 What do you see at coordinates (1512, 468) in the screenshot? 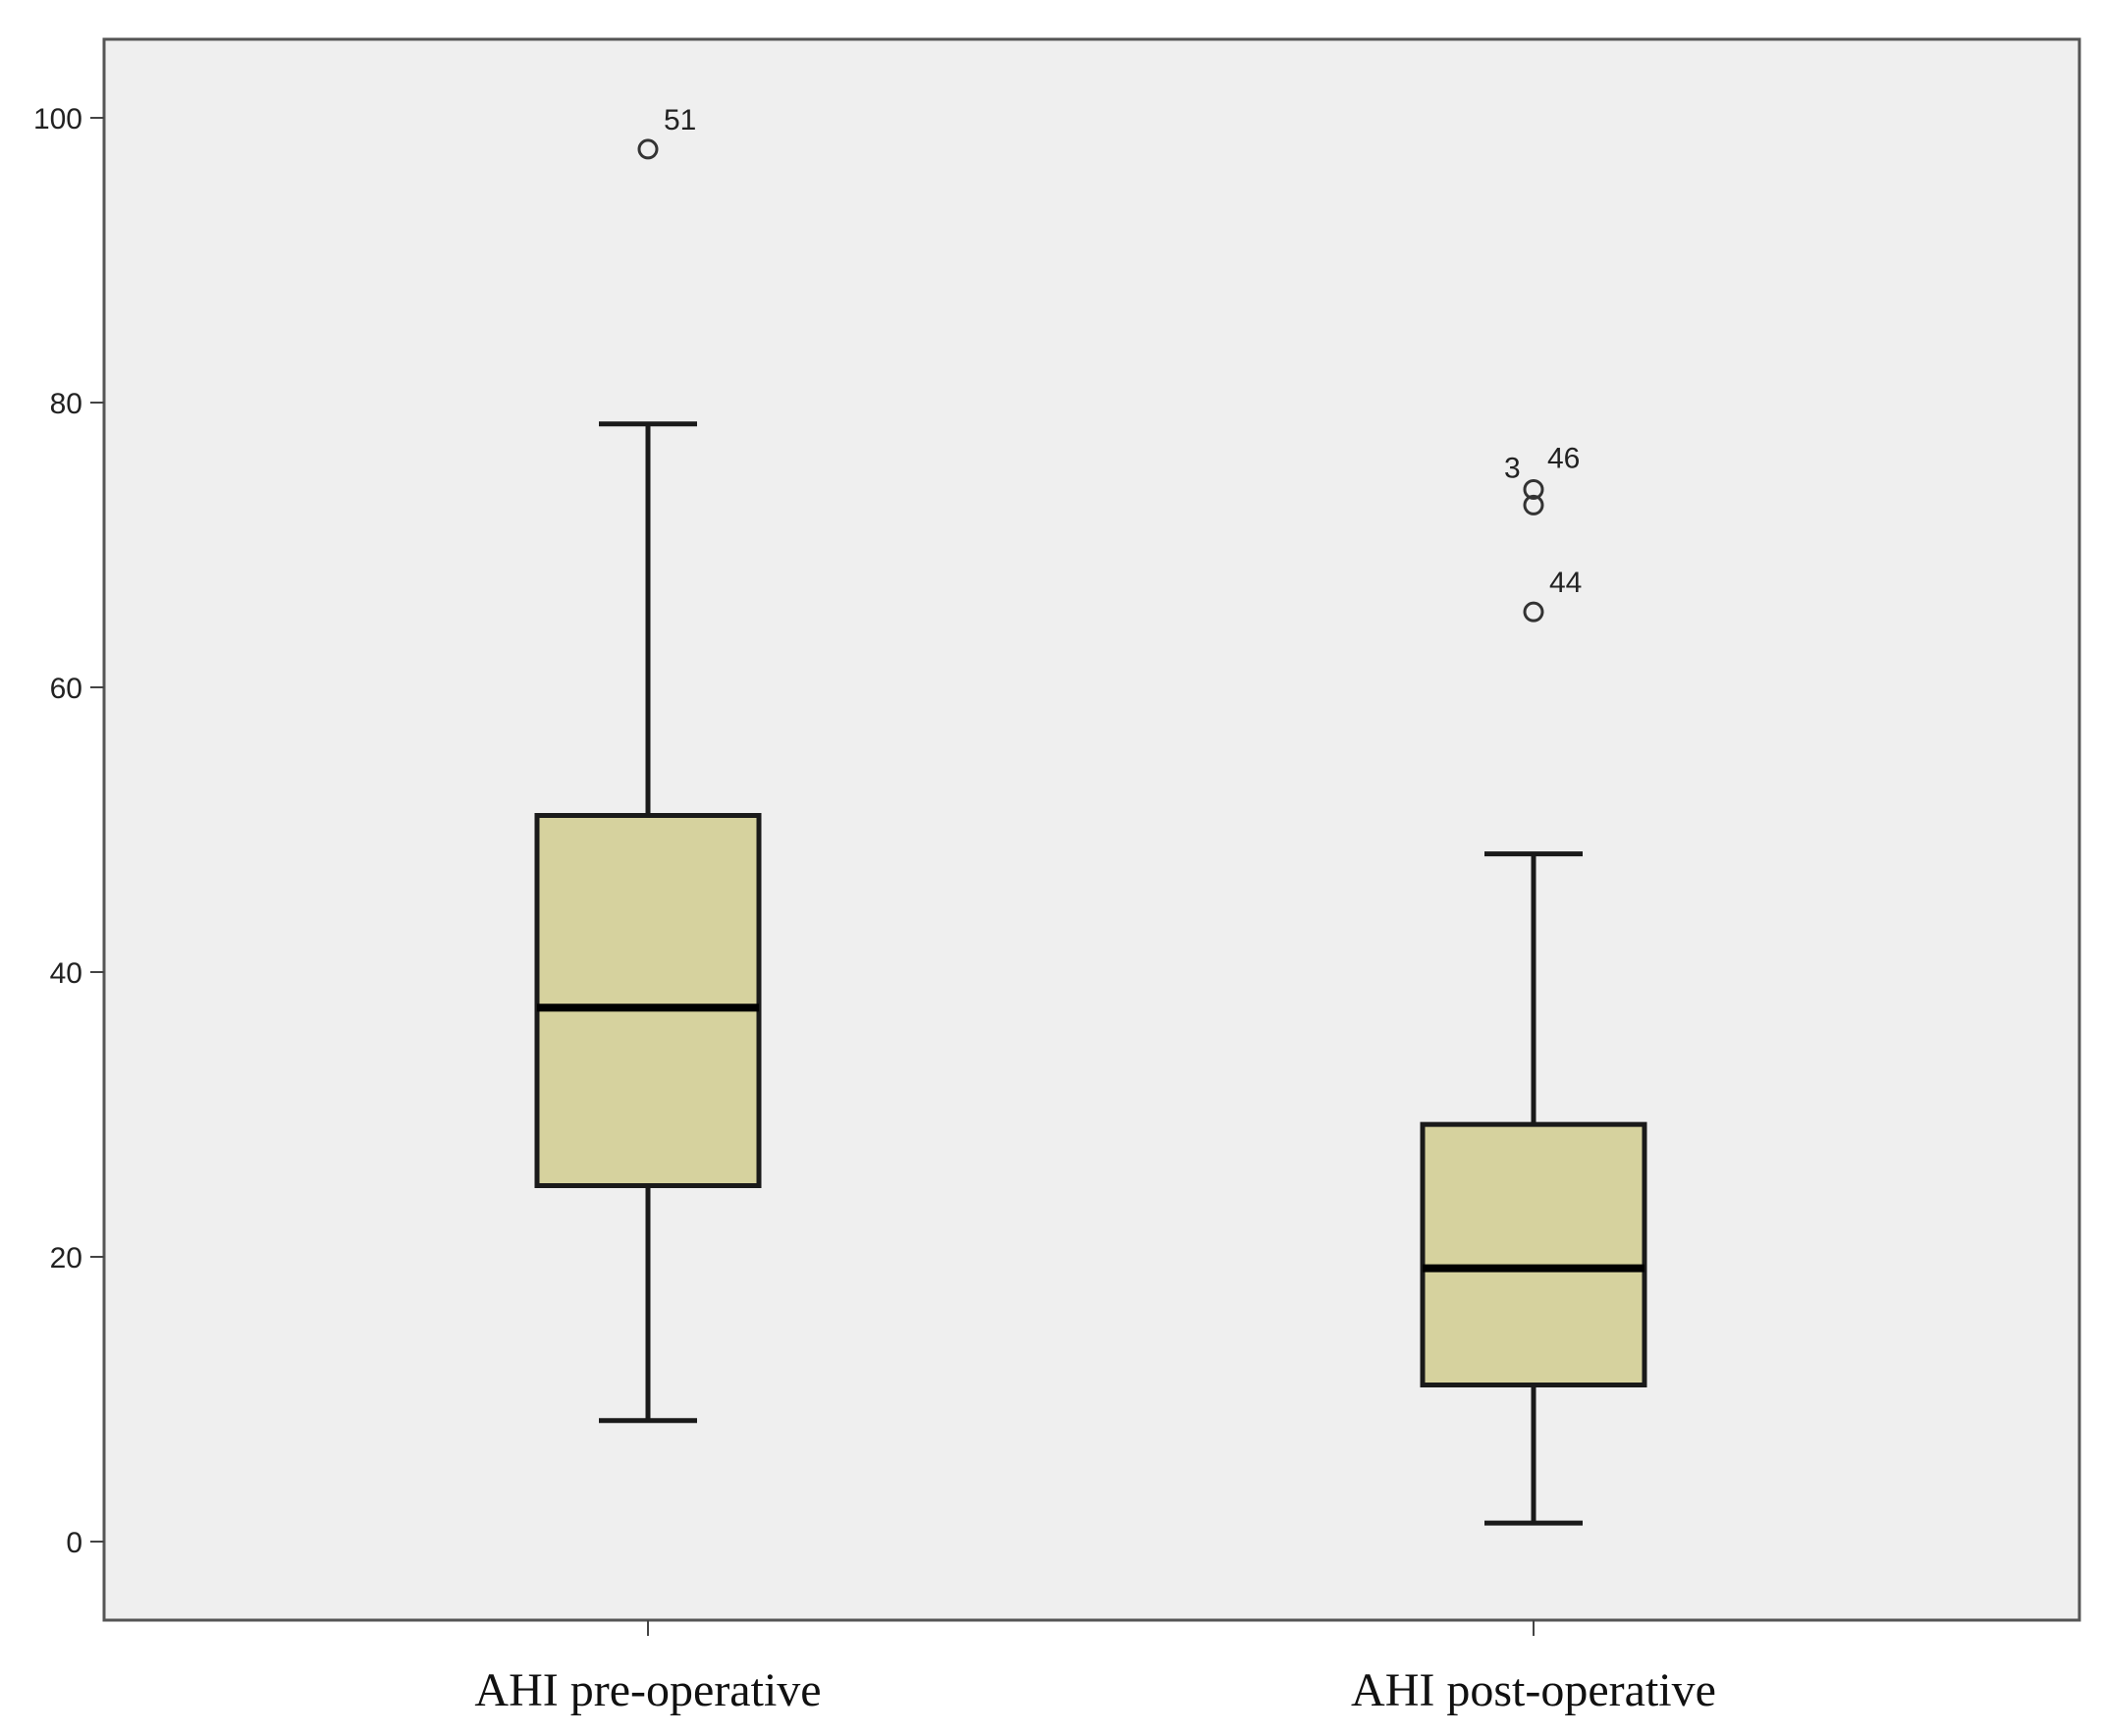
I see `outlier-label: 3` at bounding box center [1512, 468].